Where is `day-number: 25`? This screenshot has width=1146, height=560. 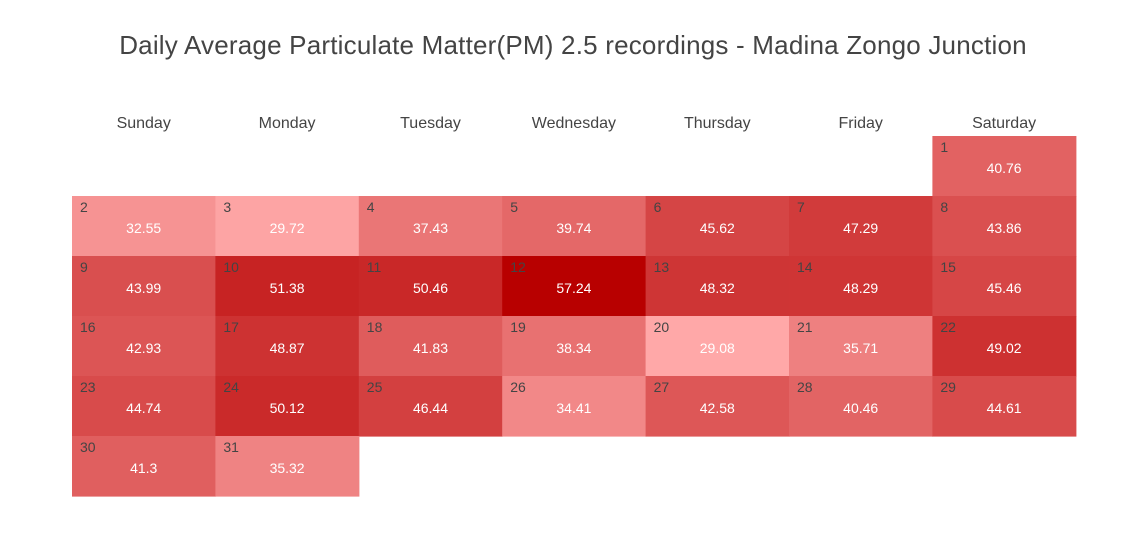 day-number: 25 is located at coordinates (375, 387).